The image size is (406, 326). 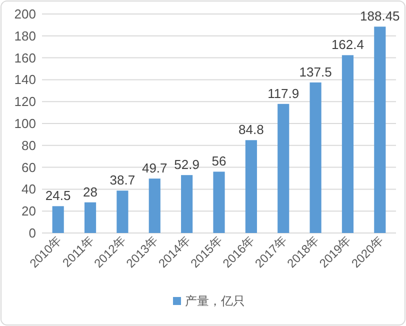 I want to click on data-label: 117.9, so click(x=284, y=93).